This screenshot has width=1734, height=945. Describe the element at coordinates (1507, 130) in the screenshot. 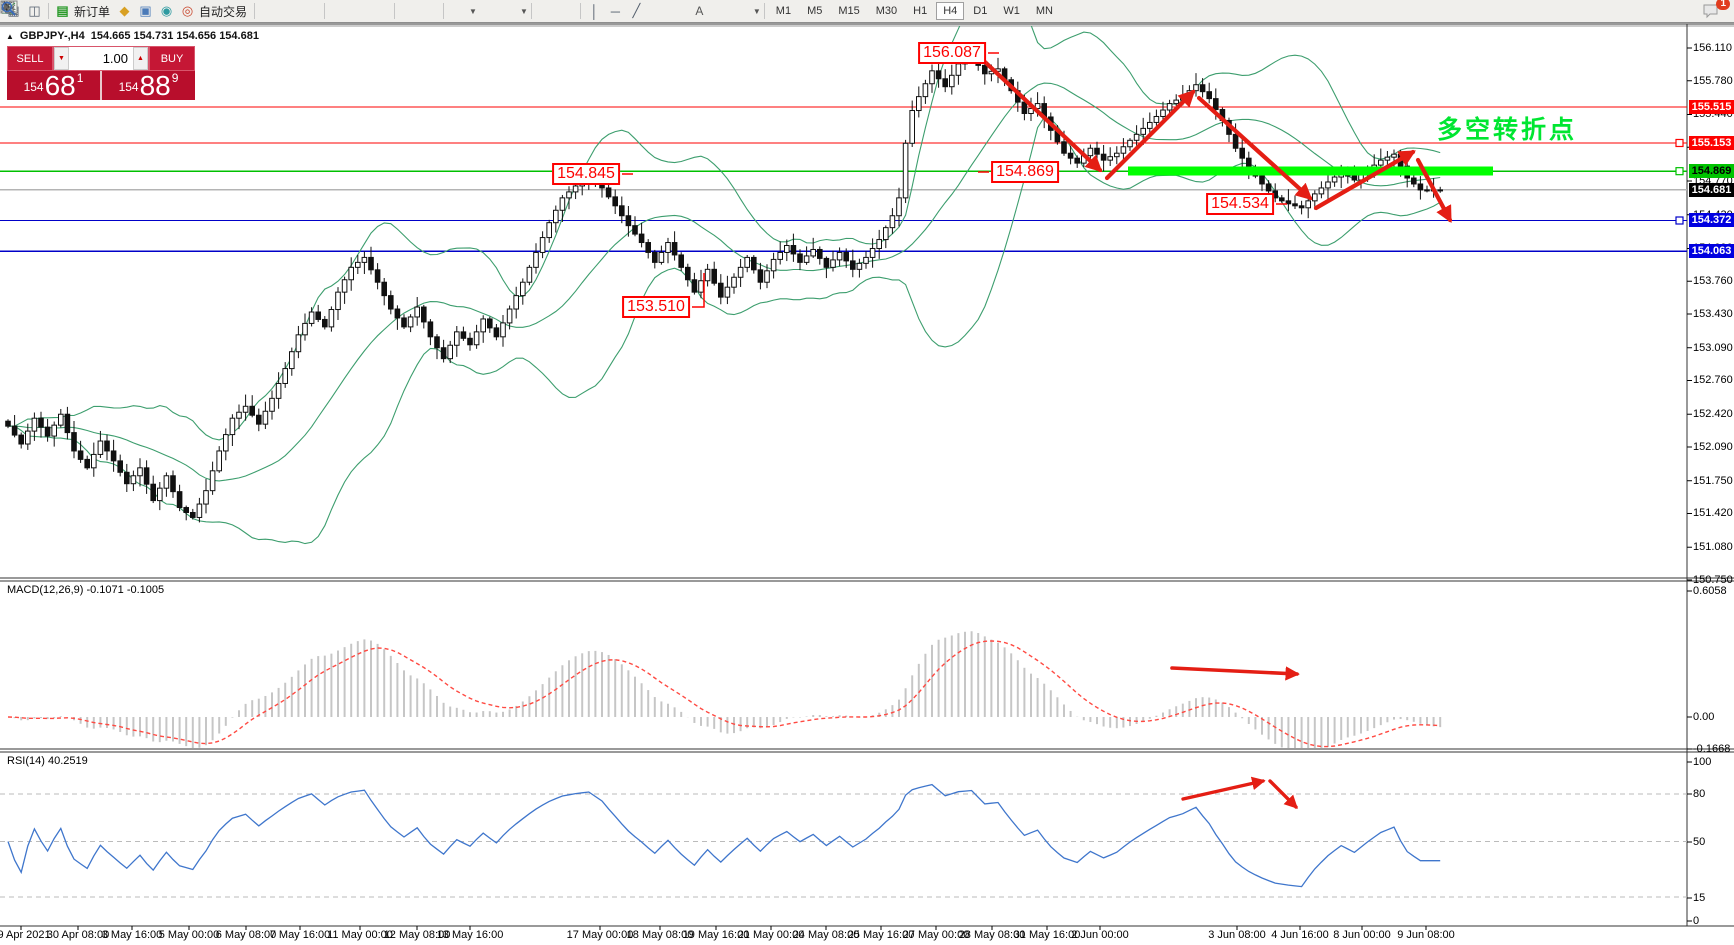

I see `analyst-note-text: 多空转折点` at that location.